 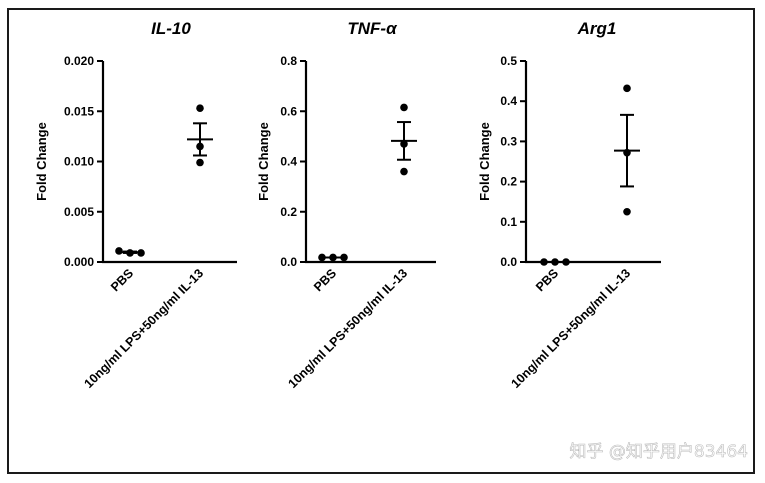 What do you see at coordinates (79, 212) in the screenshot?
I see `y-tick-label: 0.005` at bounding box center [79, 212].